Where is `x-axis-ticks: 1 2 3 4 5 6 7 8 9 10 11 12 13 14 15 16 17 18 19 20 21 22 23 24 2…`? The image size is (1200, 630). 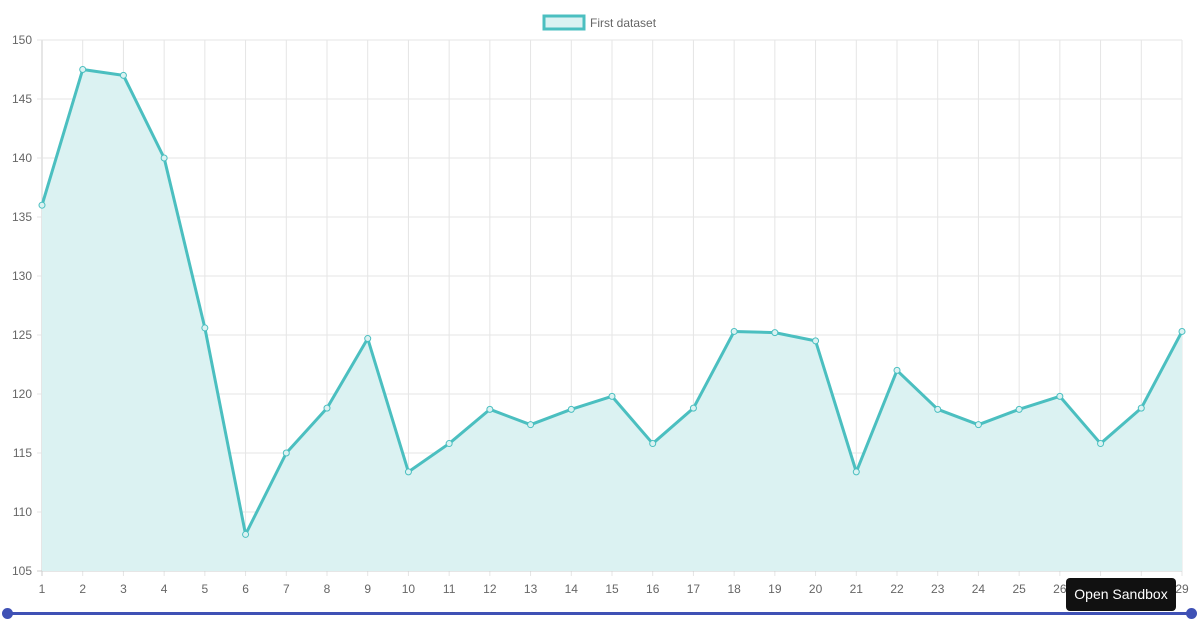 x-axis-ticks: 1 2 3 4 5 6 7 8 9 10 11 12 13 14 15 16 17 18 19 20 21 22 23 24 2… is located at coordinates (614, 589).